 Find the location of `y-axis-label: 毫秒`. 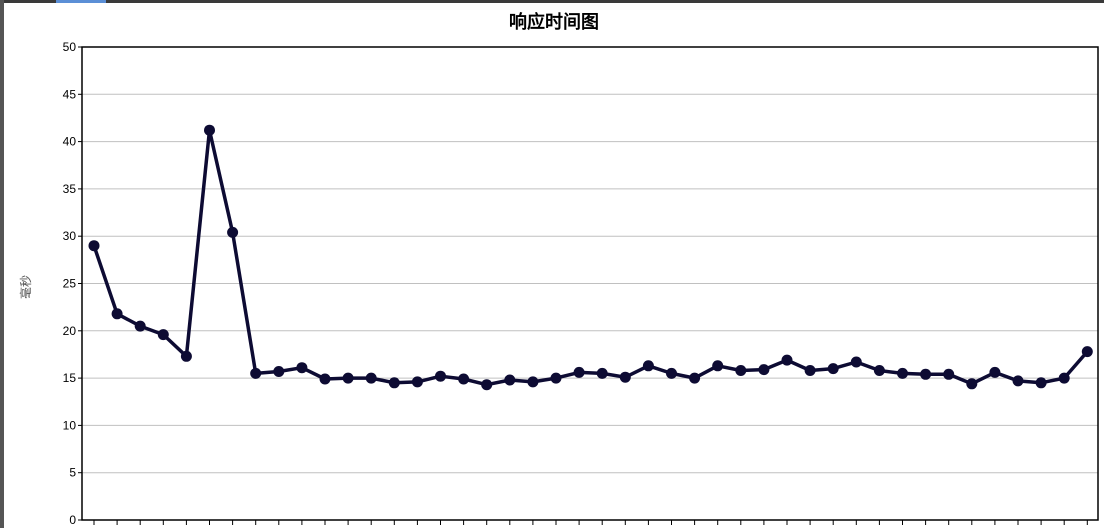

y-axis-label: 毫秒 is located at coordinates (25, 287).